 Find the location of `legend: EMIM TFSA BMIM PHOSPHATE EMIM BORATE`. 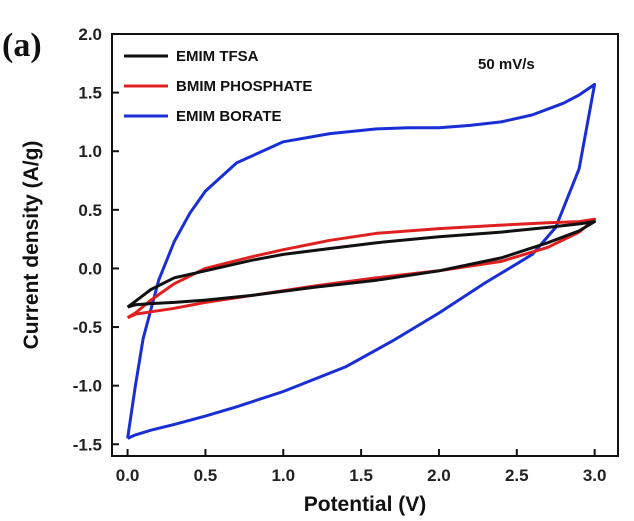

legend: EMIM TFSA BMIM PHOSPHATE EMIM BORATE is located at coordinates (218, 86).